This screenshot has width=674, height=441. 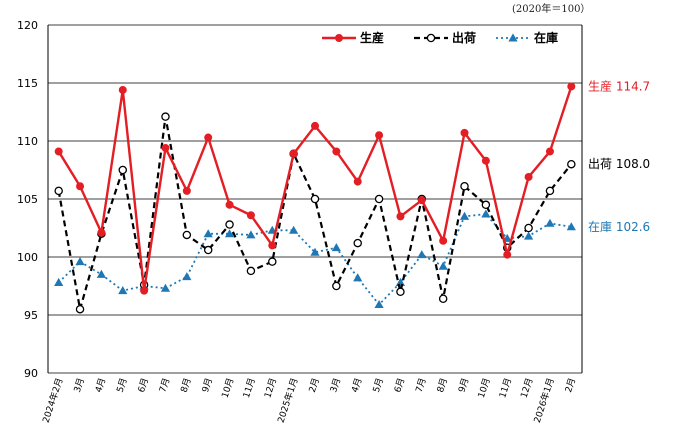 I want to click on y-tick-label: 110, so click(x=27, y=141).